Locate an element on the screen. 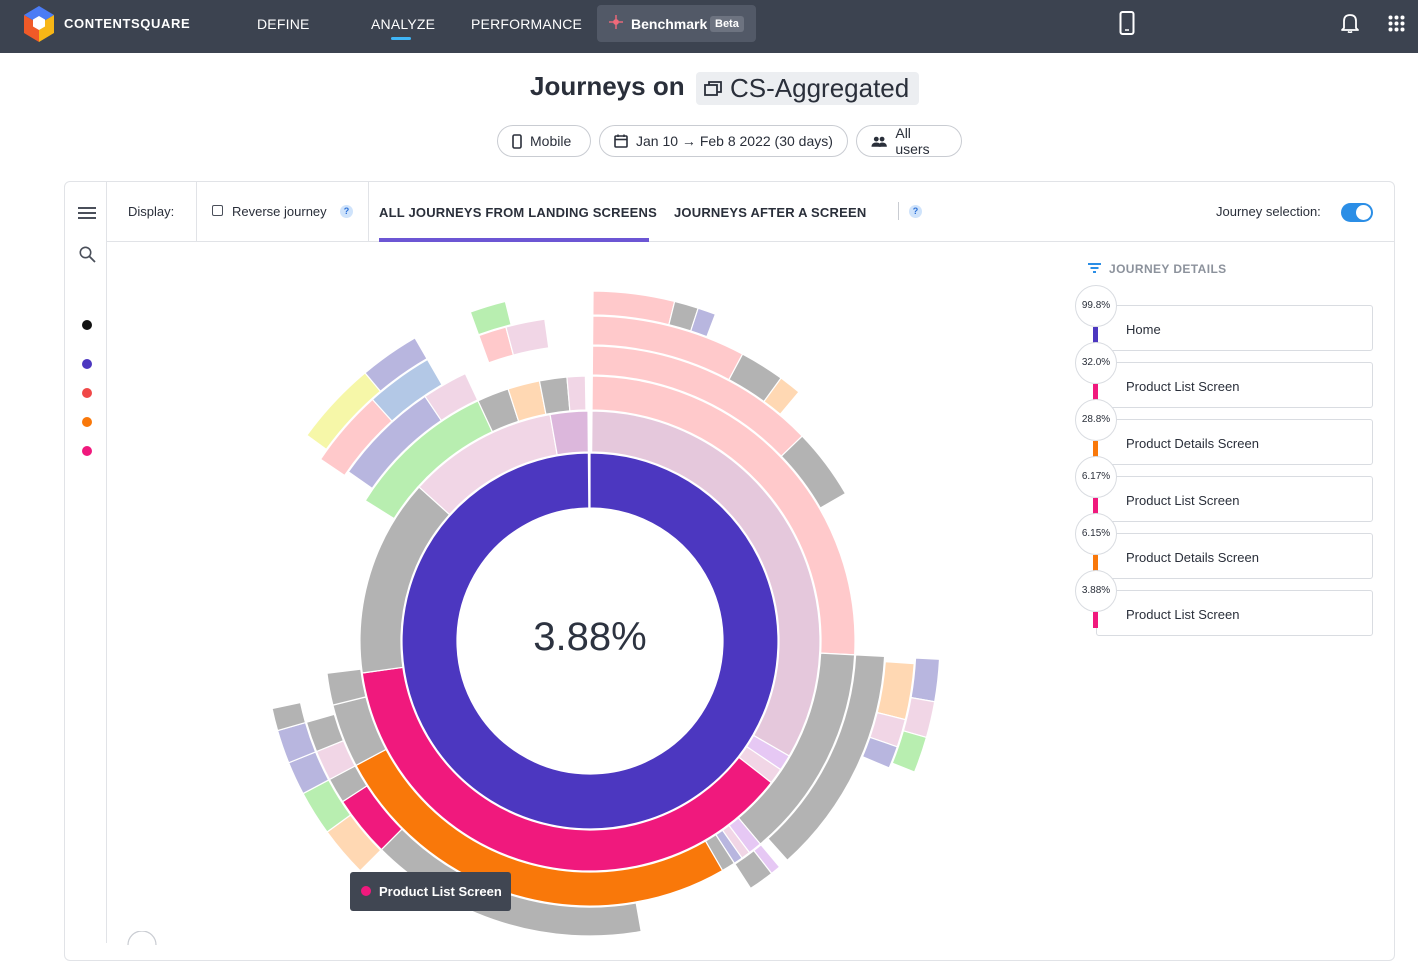 The image size is (1418, 961). device-filter: Mobile is located at coordinates (544, 141).